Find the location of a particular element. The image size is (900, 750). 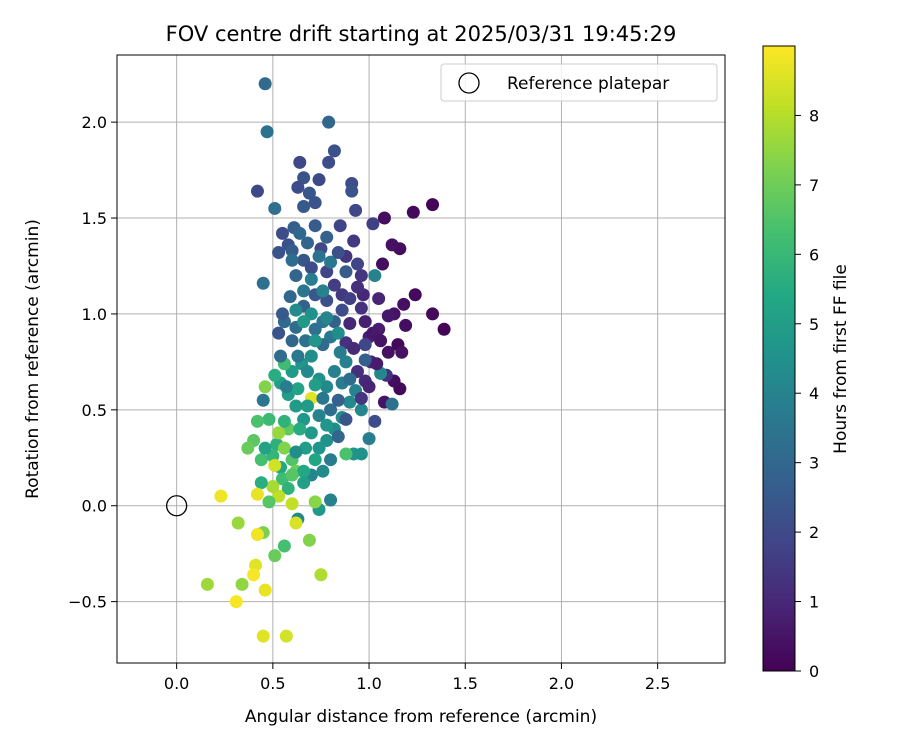

x-tick-label: 0.5 is located at coordinates (272, 683).